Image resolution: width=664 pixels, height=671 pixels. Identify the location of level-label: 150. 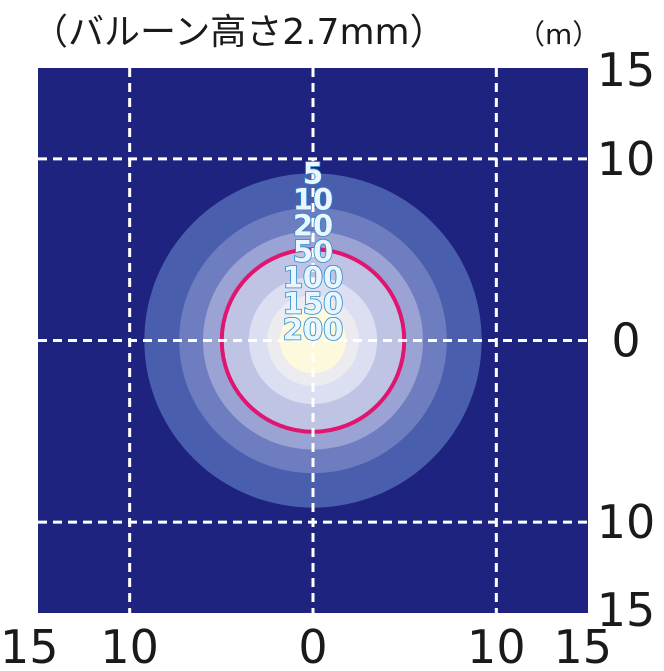
(313, 303).